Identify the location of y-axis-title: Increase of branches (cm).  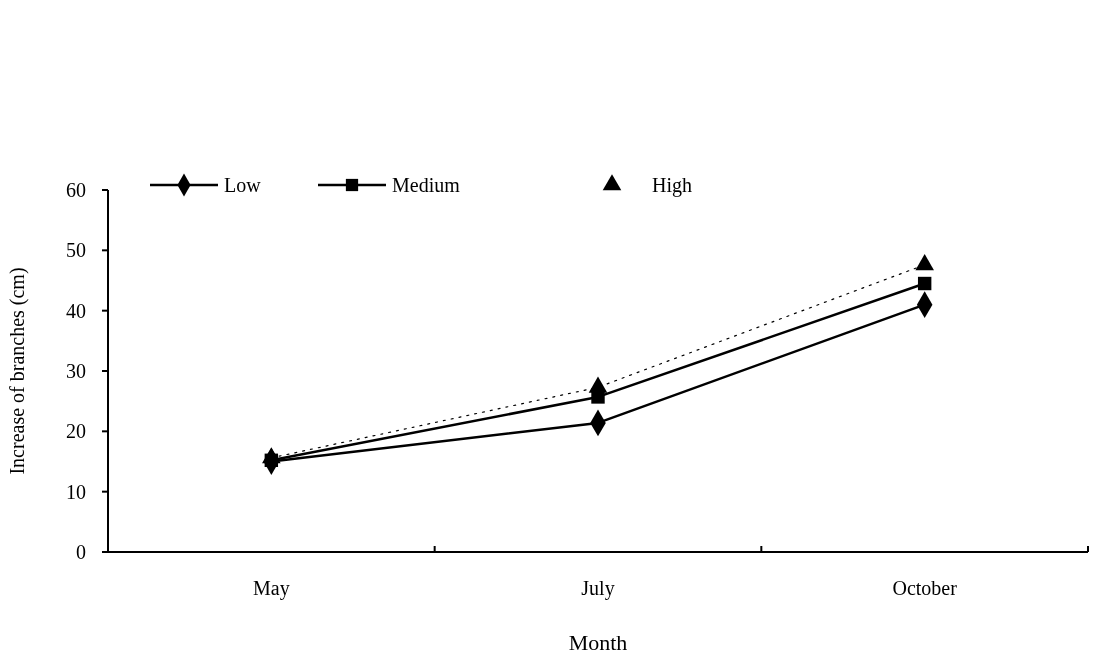
(17, 371).